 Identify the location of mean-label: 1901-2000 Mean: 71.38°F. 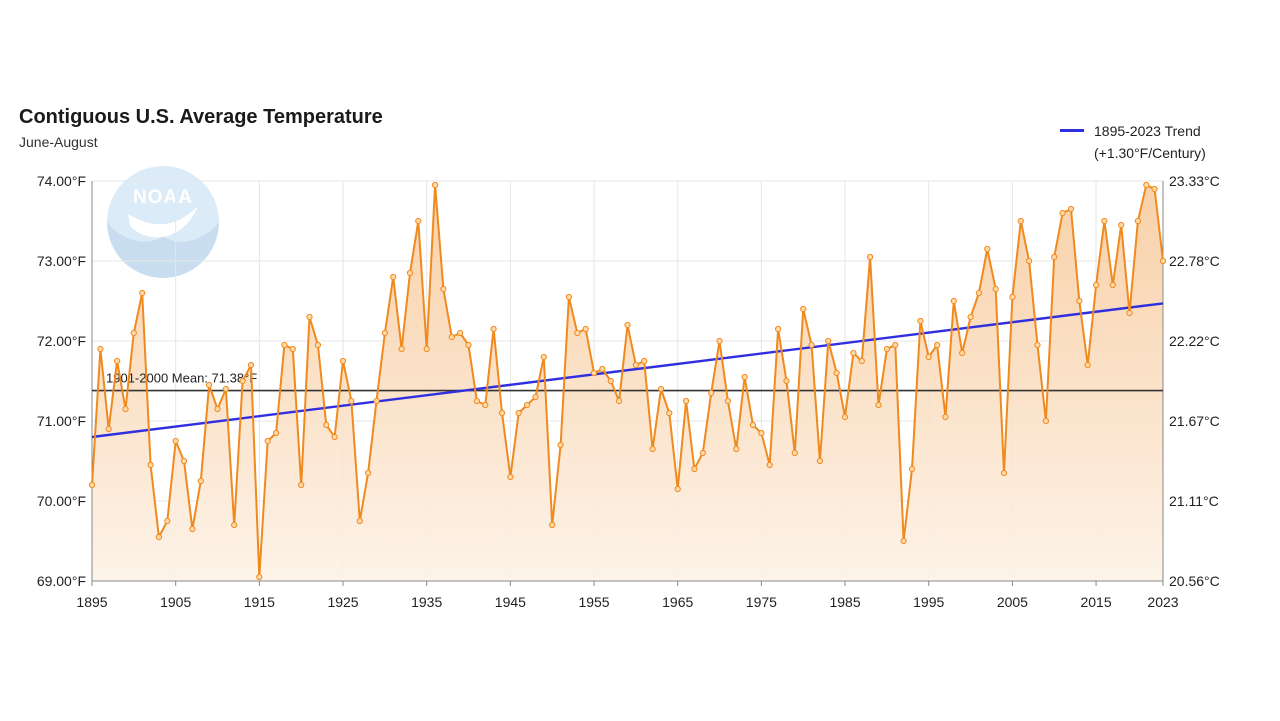
(181, 378).